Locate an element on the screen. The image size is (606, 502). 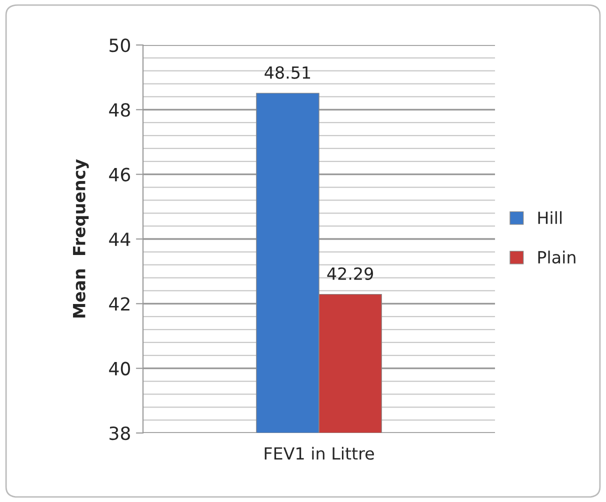
y-tick-label: 42 is located at coordinates (119, 304).